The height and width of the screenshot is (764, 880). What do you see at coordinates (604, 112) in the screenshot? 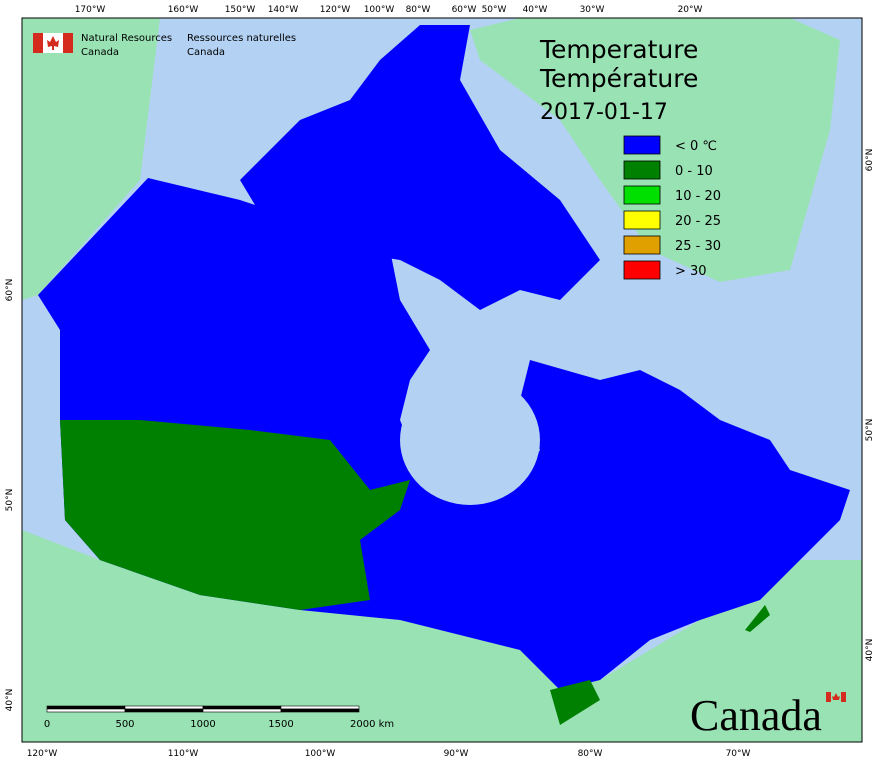
I see `map-date: 2017-01-17` at bounding box center [604, 112].